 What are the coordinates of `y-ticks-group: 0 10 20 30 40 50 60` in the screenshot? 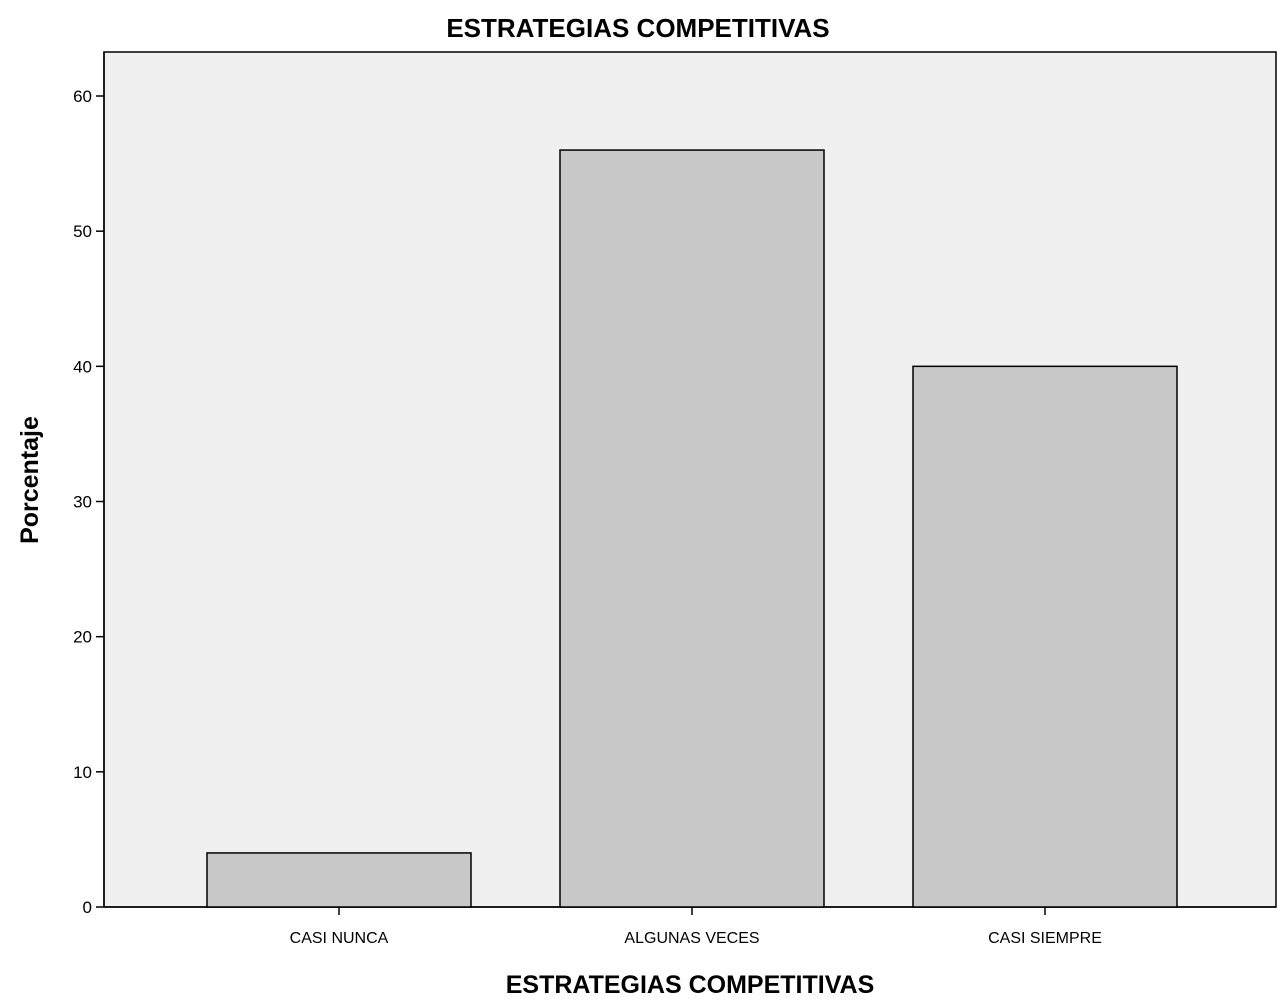 It's located at (88, 502).